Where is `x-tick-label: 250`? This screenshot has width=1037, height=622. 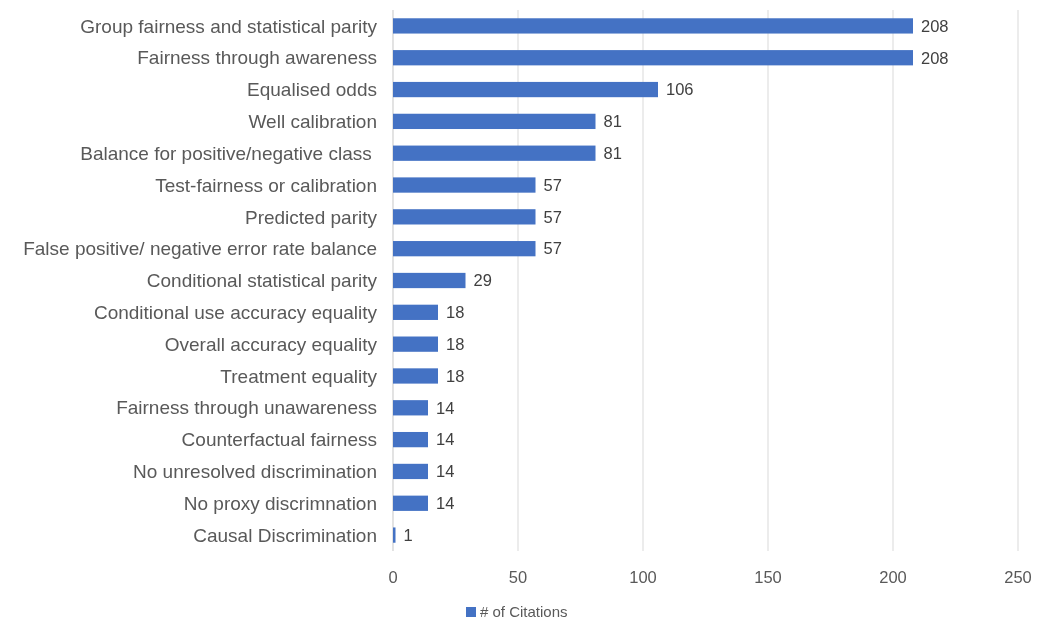
x-tick-label: 250 is located at coordinates (1018, 577).